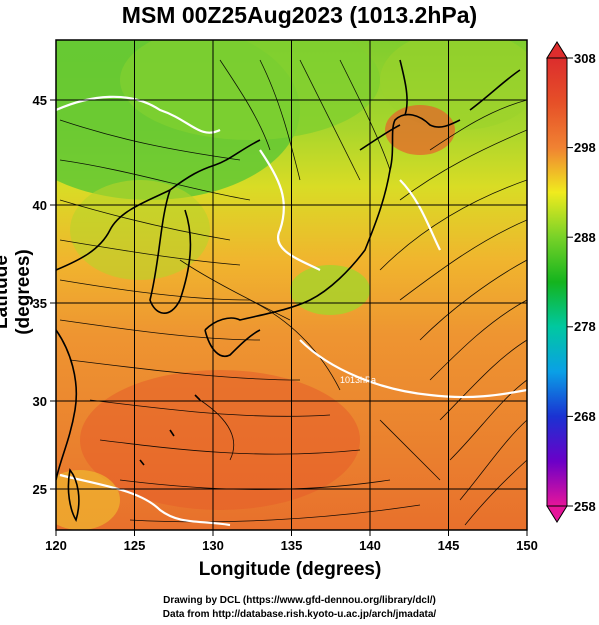 The height and width of the screenshot is (625, 599). I want to click on colorbar-min-arrow, so click(557, 514).